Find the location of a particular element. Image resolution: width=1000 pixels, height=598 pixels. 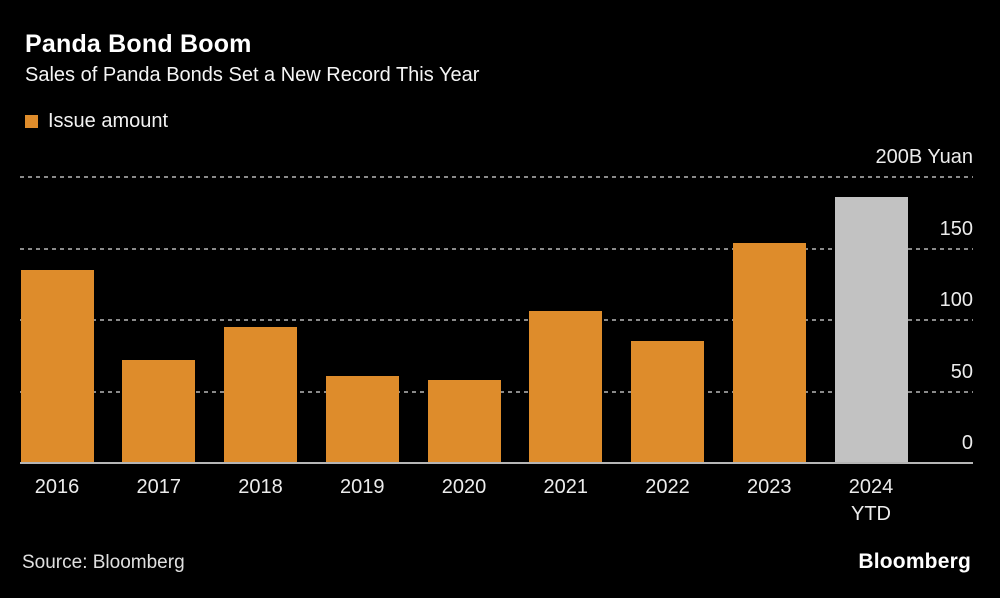

x-tick-label-2017: 2017 is located at coordinates (159, 487).